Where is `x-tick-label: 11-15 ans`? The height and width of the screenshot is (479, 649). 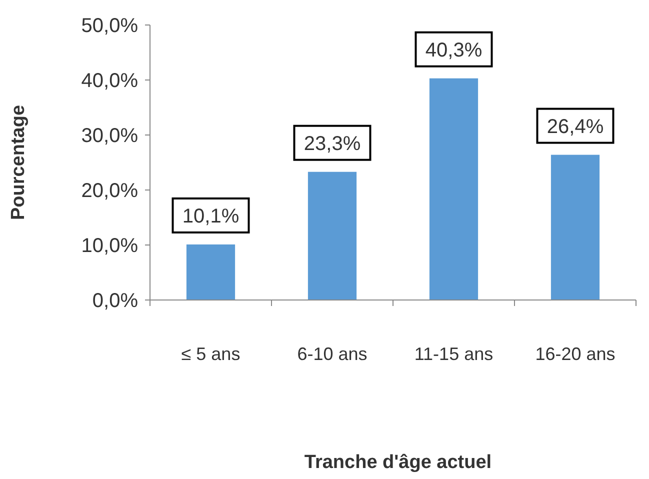
x-tick-label: 11-15 ans is located at coordinates (454, 354).